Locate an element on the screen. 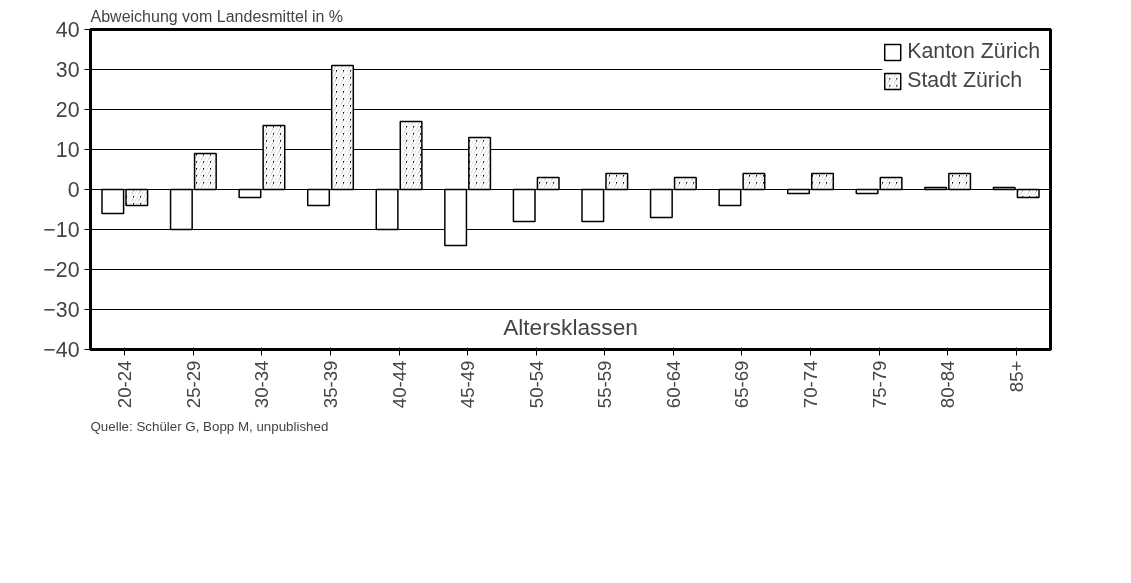 The width and height of the screenshot is (1131, 583). legend-label: Kanton Zürich is located at coordinates (973, 51).